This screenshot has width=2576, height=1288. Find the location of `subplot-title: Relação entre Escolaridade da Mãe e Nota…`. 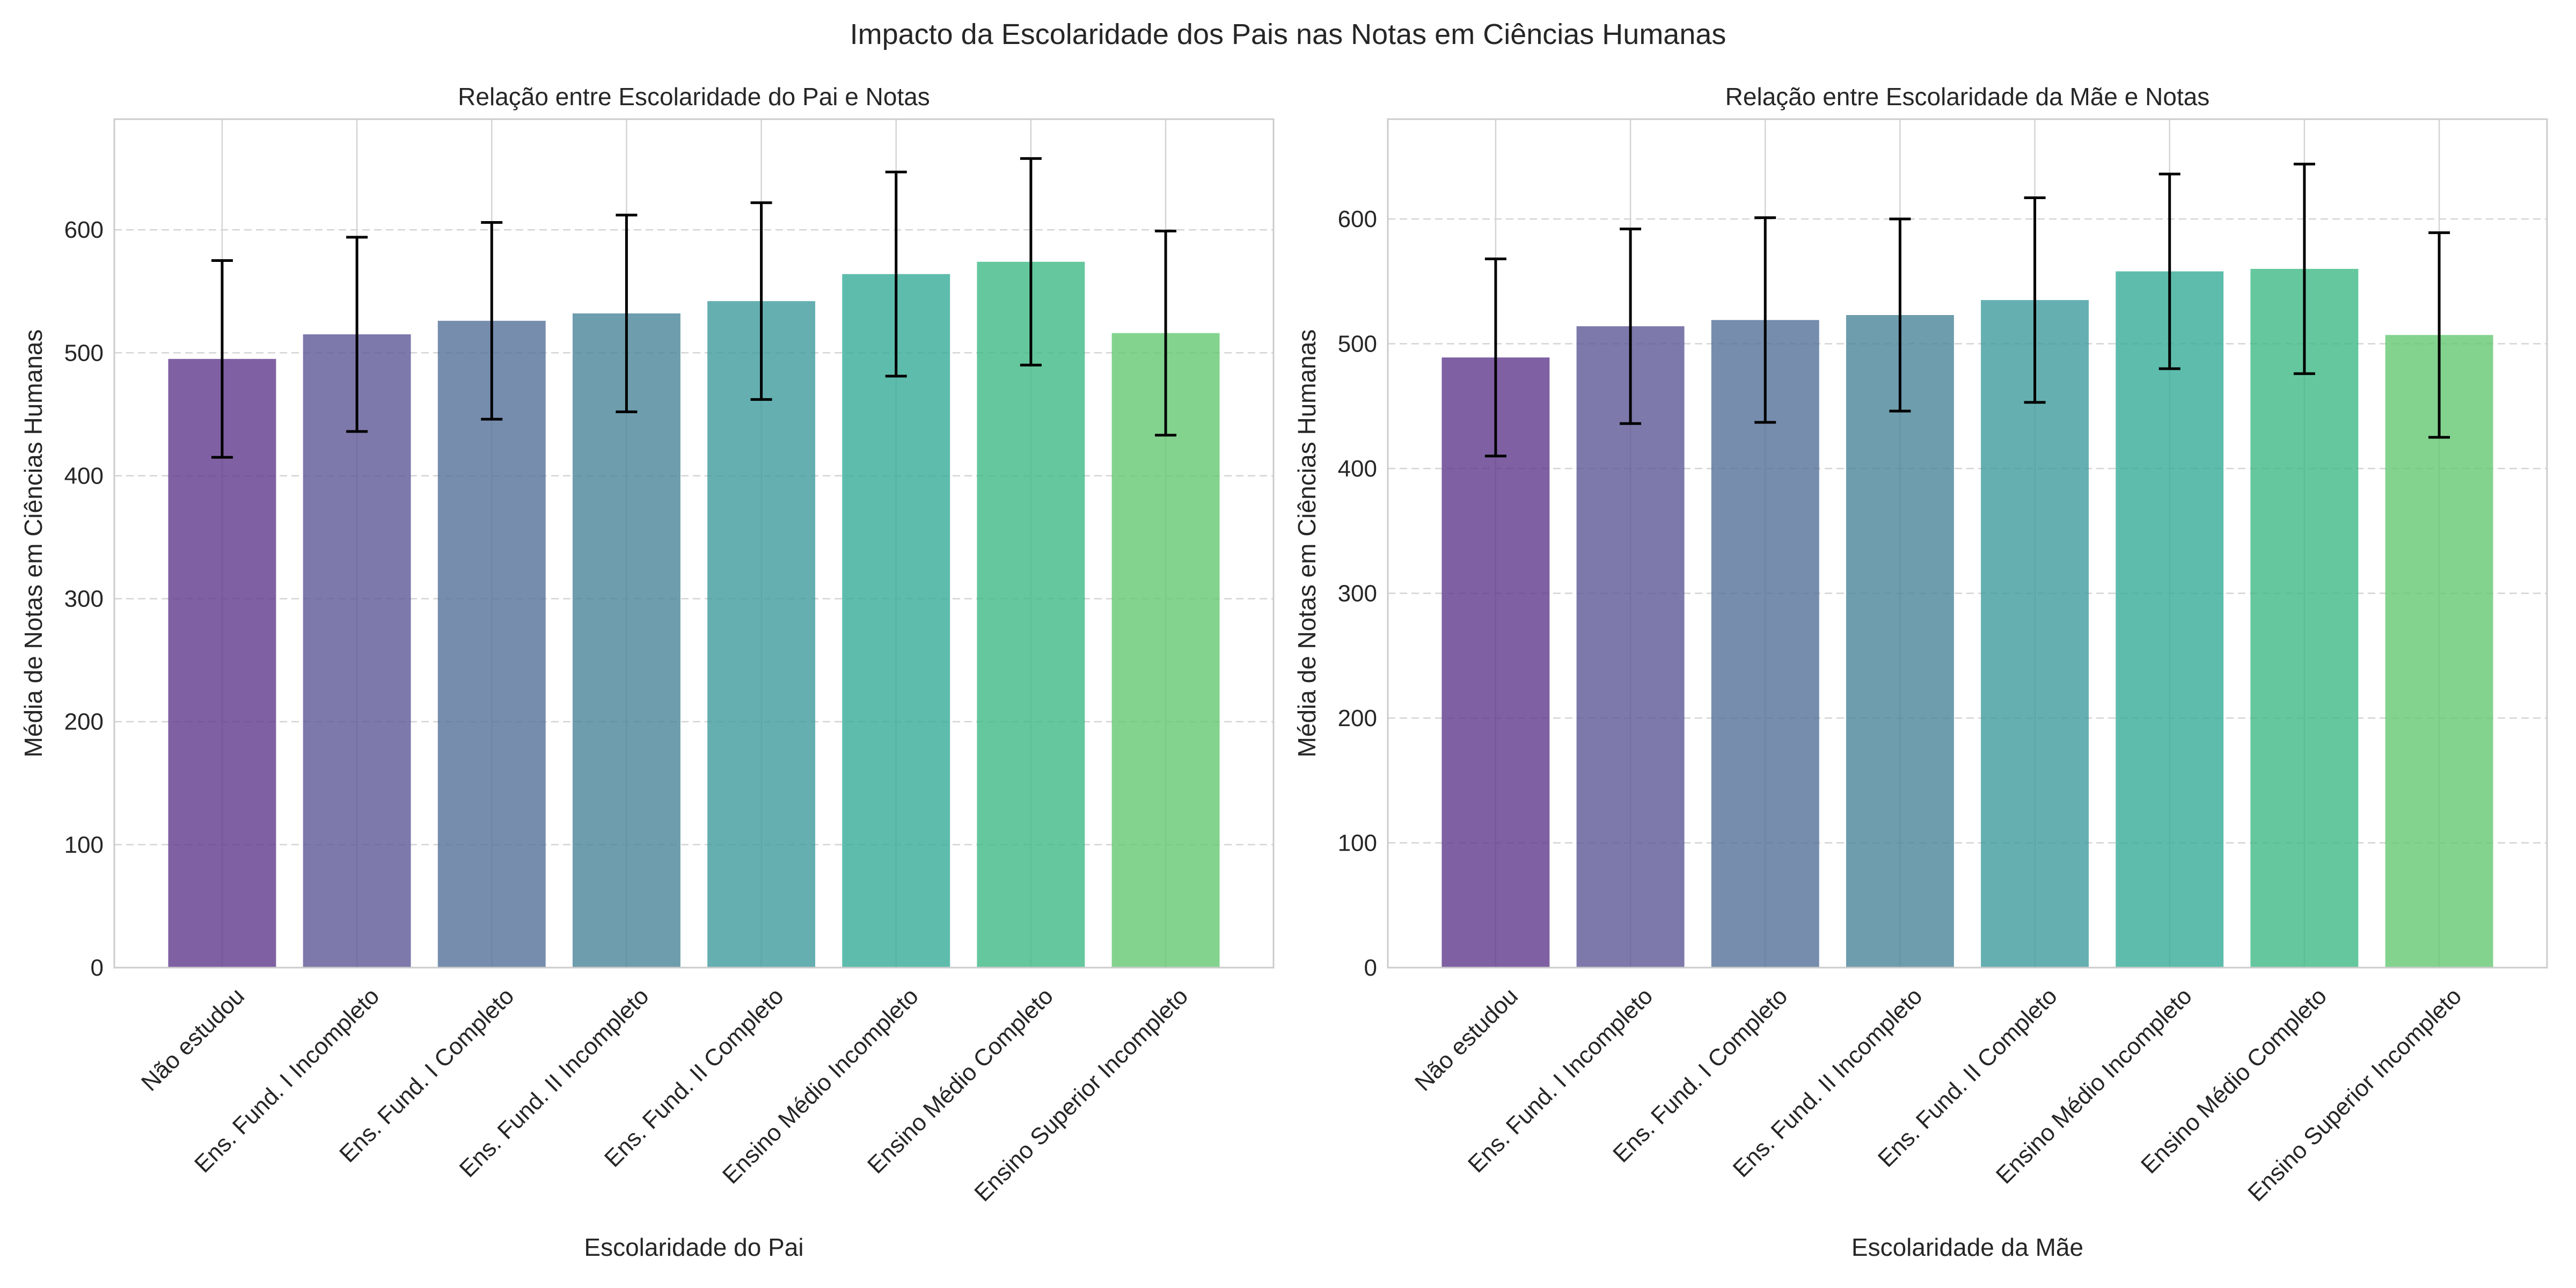

subplot-title: Relação entre Escolaridade da Mãe e Nota… is located at coordinates (1967, 97).